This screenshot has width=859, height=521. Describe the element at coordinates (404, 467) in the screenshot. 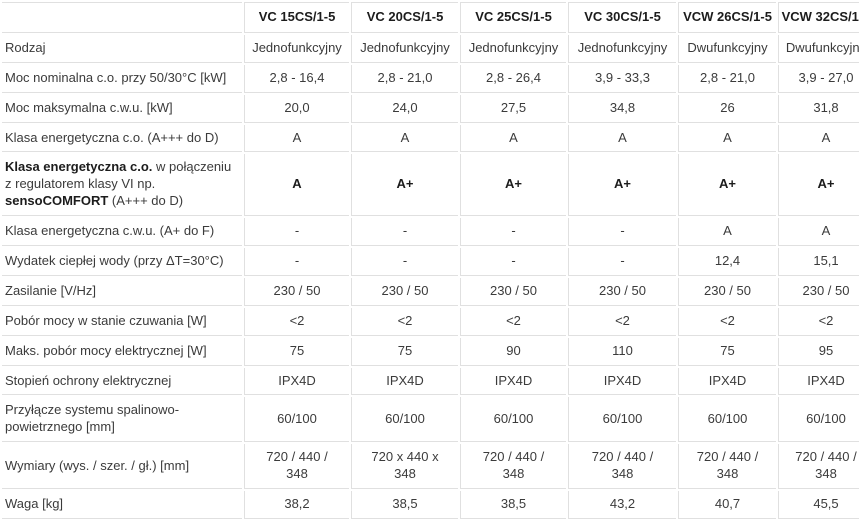

I see `spec-value: 720 x 440 x 348` at that location.